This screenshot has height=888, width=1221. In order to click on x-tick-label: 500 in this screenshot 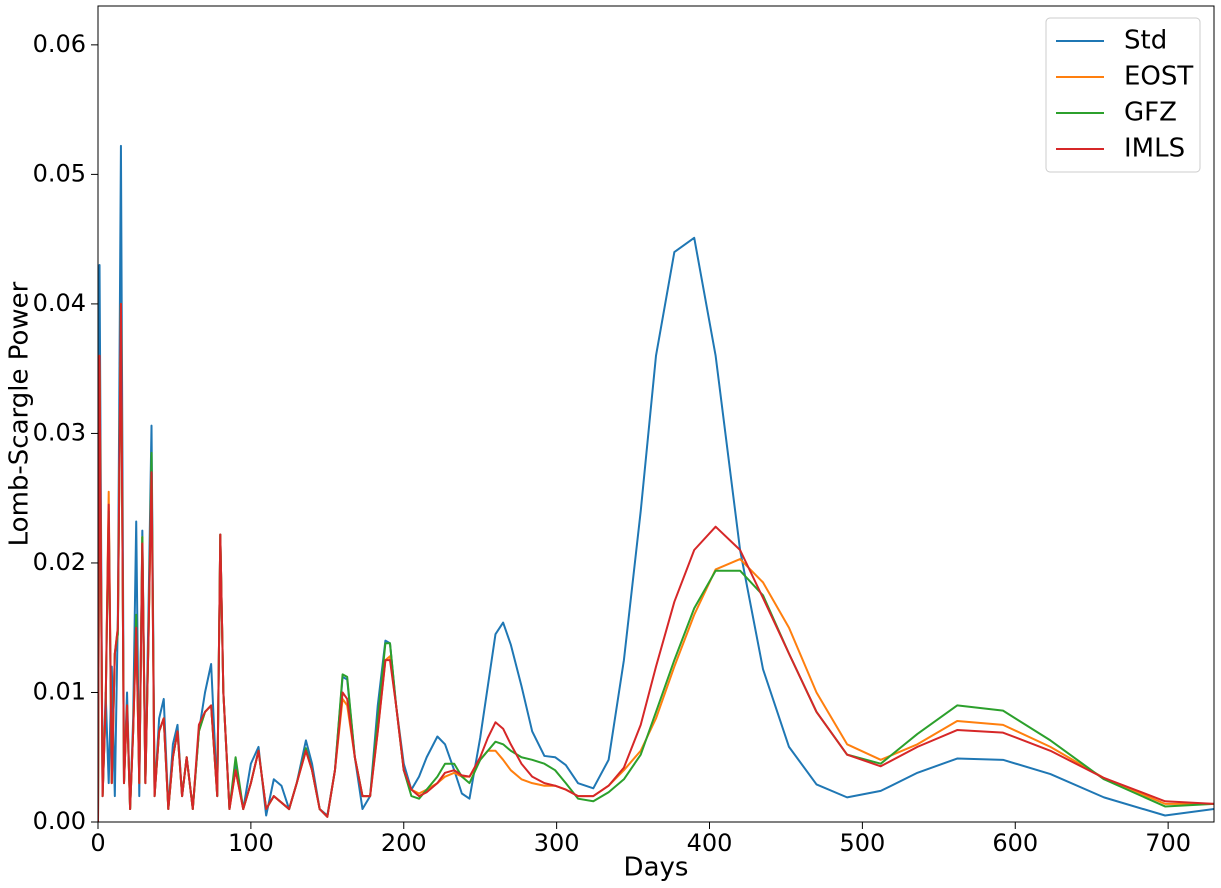, I will do `click(862, 843)`.